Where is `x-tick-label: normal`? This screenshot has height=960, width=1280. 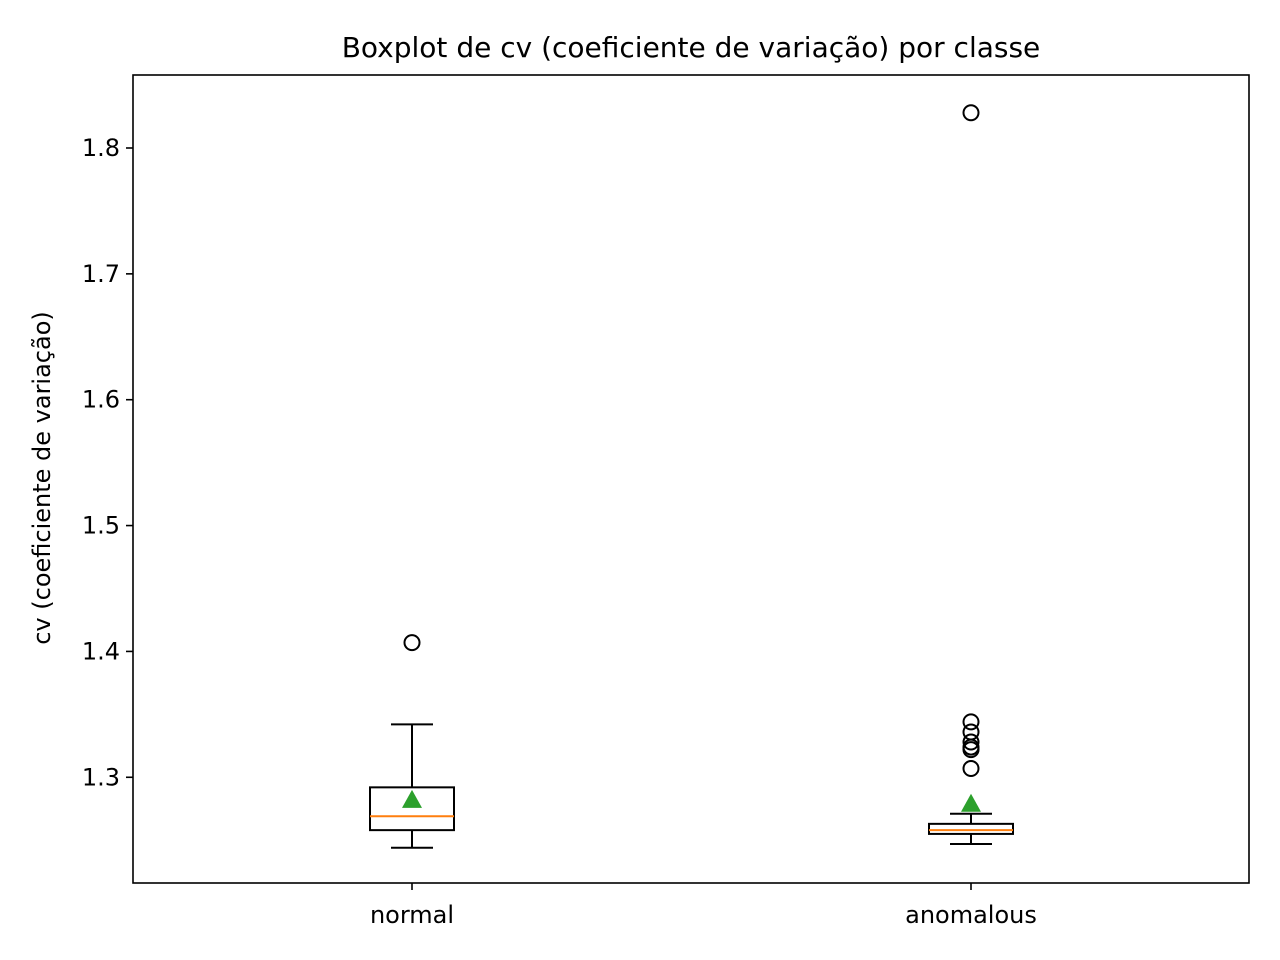 x-tick-label: normal is located at coordinates (412, 915).